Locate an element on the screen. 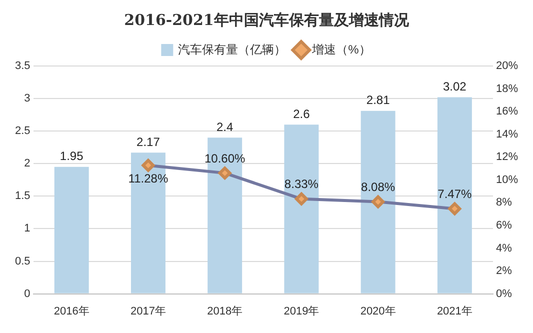 The width and height of the screenshot is (533, 333). y-tick-label: 3 is located at coordinates (27, 98).